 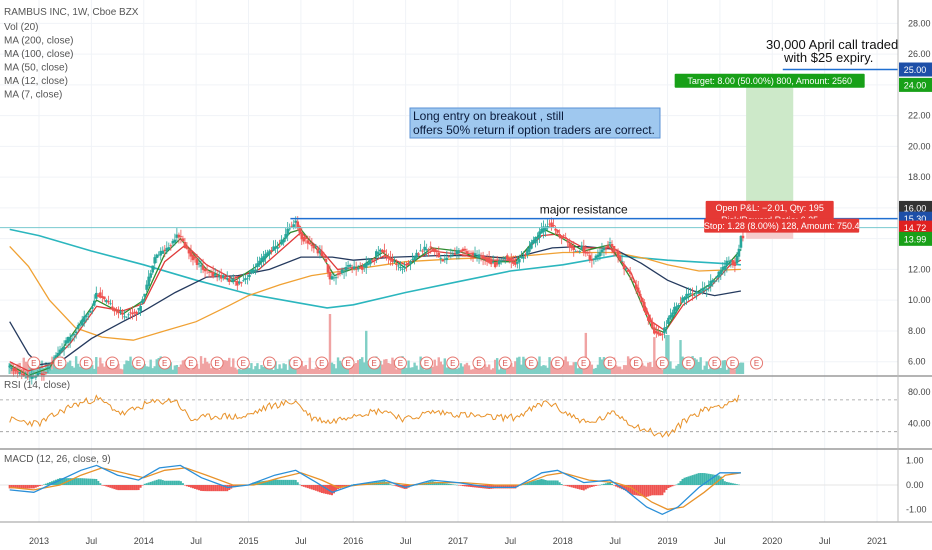 I want to click on breakout-note-box, so click(x=535, y=123).